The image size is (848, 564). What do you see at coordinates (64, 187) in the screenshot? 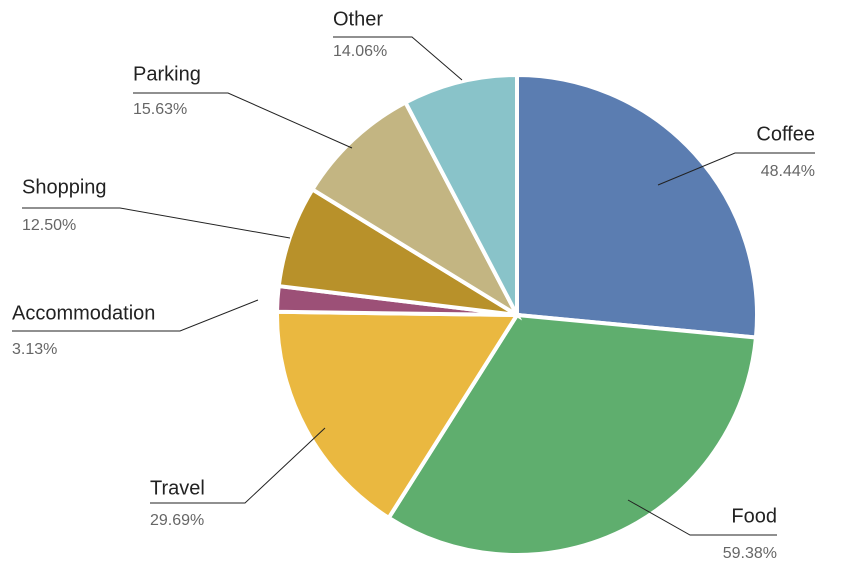
I see `slice-label: Shopping` at bounding box center [64, 187].